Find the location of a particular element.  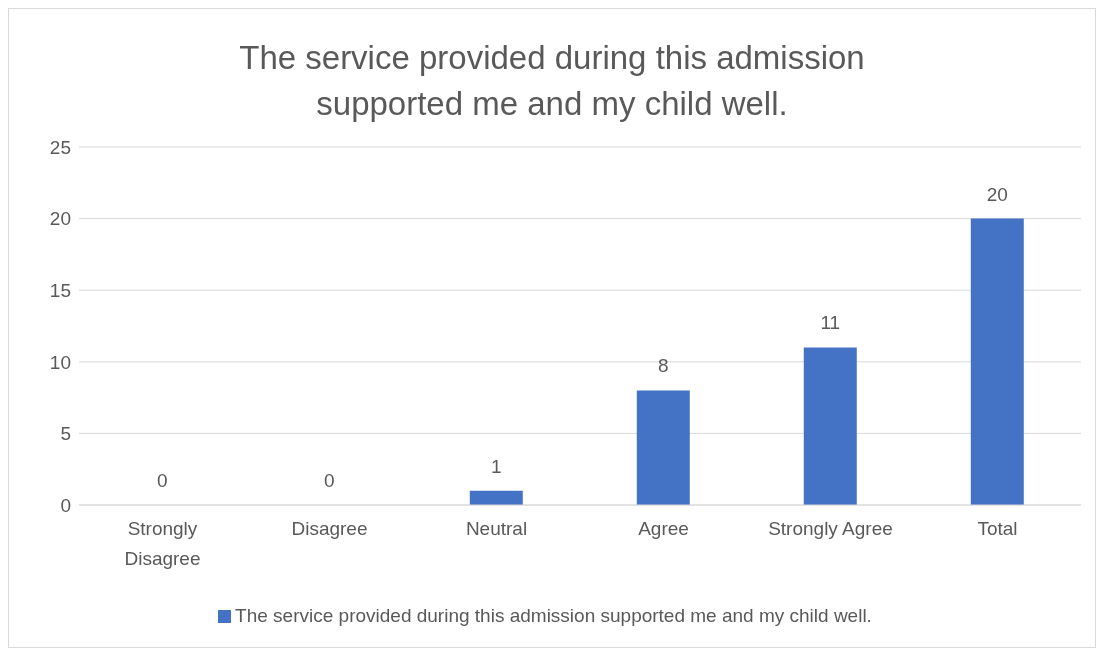

y-tick-label: 20 is located at coordinates (60, 219).